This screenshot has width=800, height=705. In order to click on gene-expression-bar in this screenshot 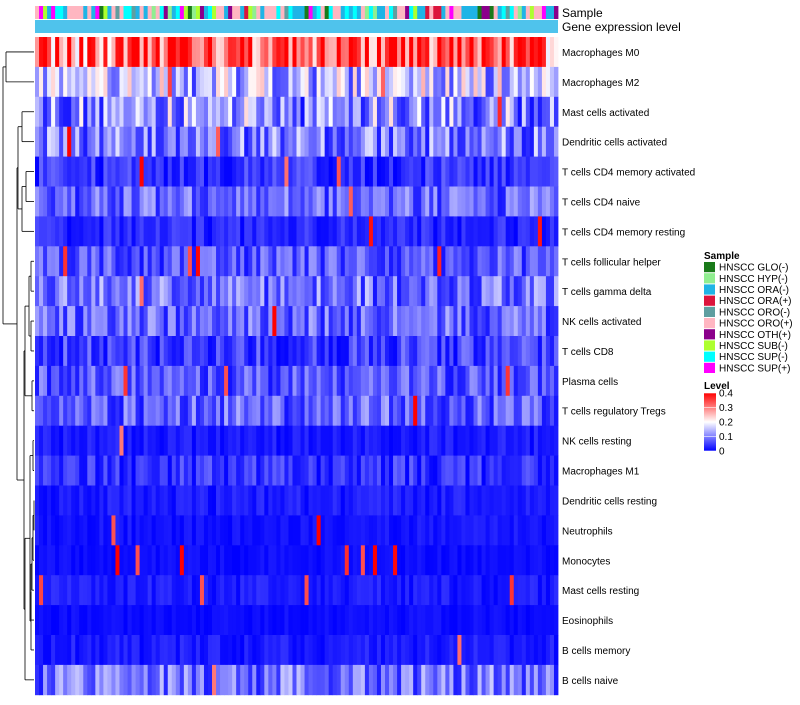, I will do `click(296, 26)`.